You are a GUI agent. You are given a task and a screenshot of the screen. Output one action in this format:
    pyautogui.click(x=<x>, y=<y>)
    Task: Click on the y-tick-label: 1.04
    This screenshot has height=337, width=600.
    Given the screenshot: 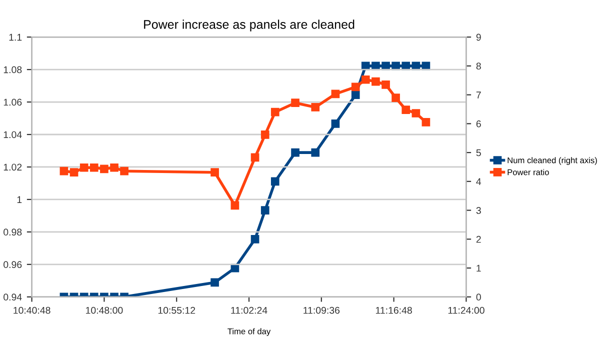 What is the action you would take?
    pyautogui.click(x=13, y=134)
    